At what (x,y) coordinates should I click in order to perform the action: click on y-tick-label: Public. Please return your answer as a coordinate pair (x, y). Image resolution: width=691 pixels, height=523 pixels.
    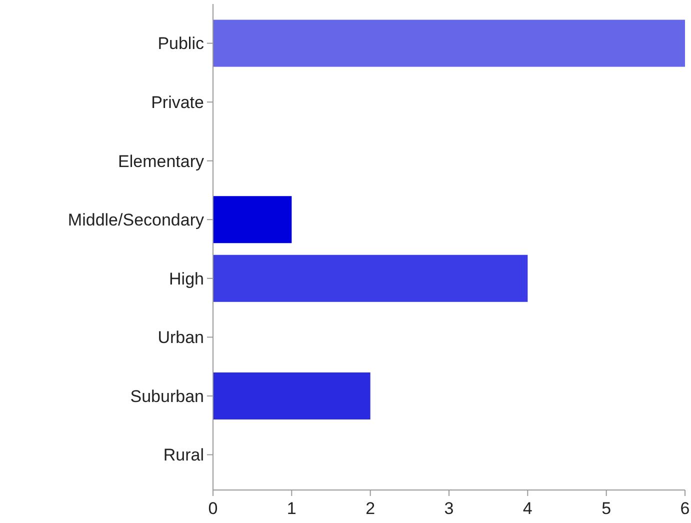
    Looking at the image, I should click on (181, 44).